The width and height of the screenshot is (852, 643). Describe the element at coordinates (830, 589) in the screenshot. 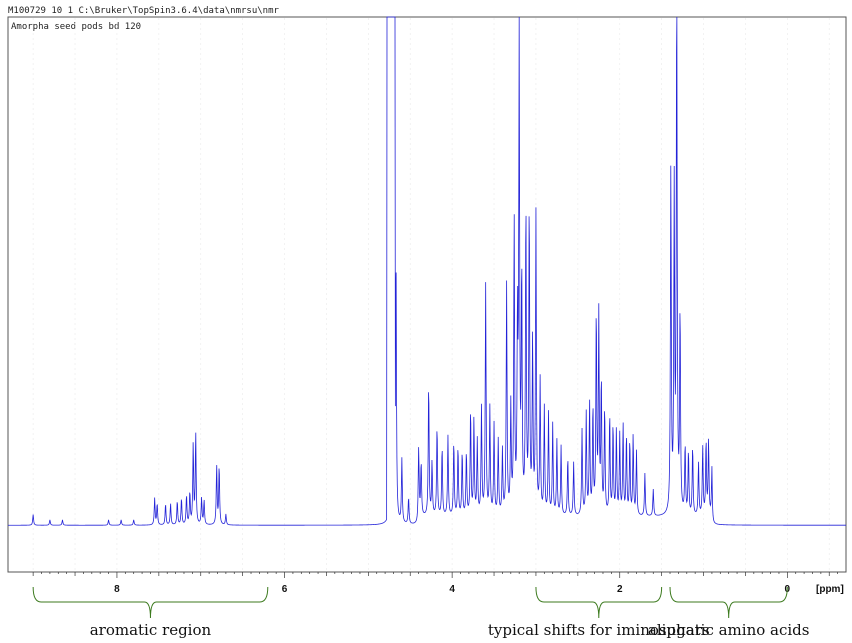

I see `x-axis-unit-label: [ppm]` at that location.